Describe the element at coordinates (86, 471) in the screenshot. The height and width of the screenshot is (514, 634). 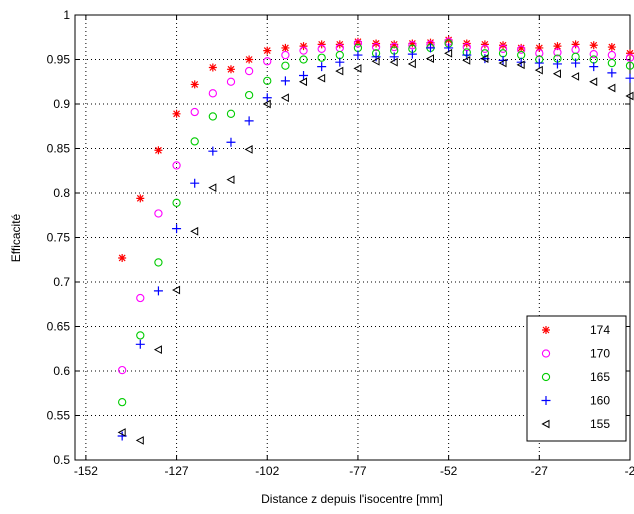
I see `x-tick-label: -152` at that location.